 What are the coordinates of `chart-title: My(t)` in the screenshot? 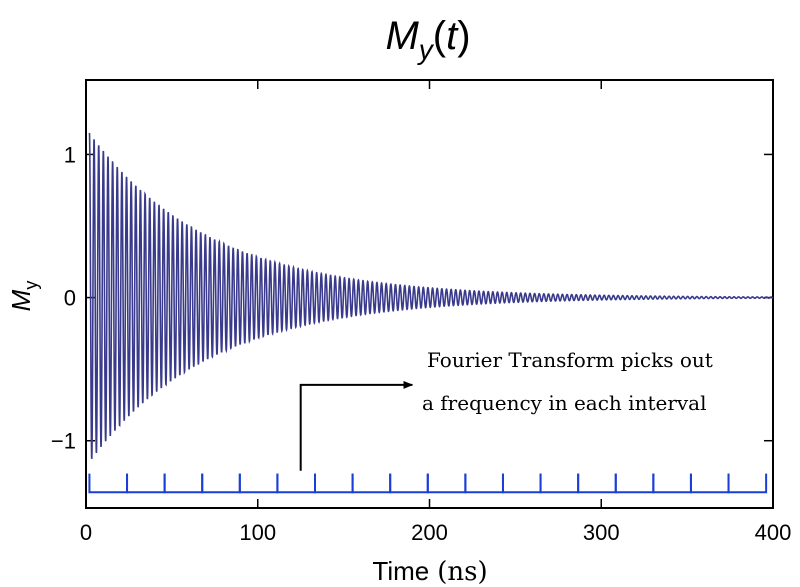 It's located at (427, 39).